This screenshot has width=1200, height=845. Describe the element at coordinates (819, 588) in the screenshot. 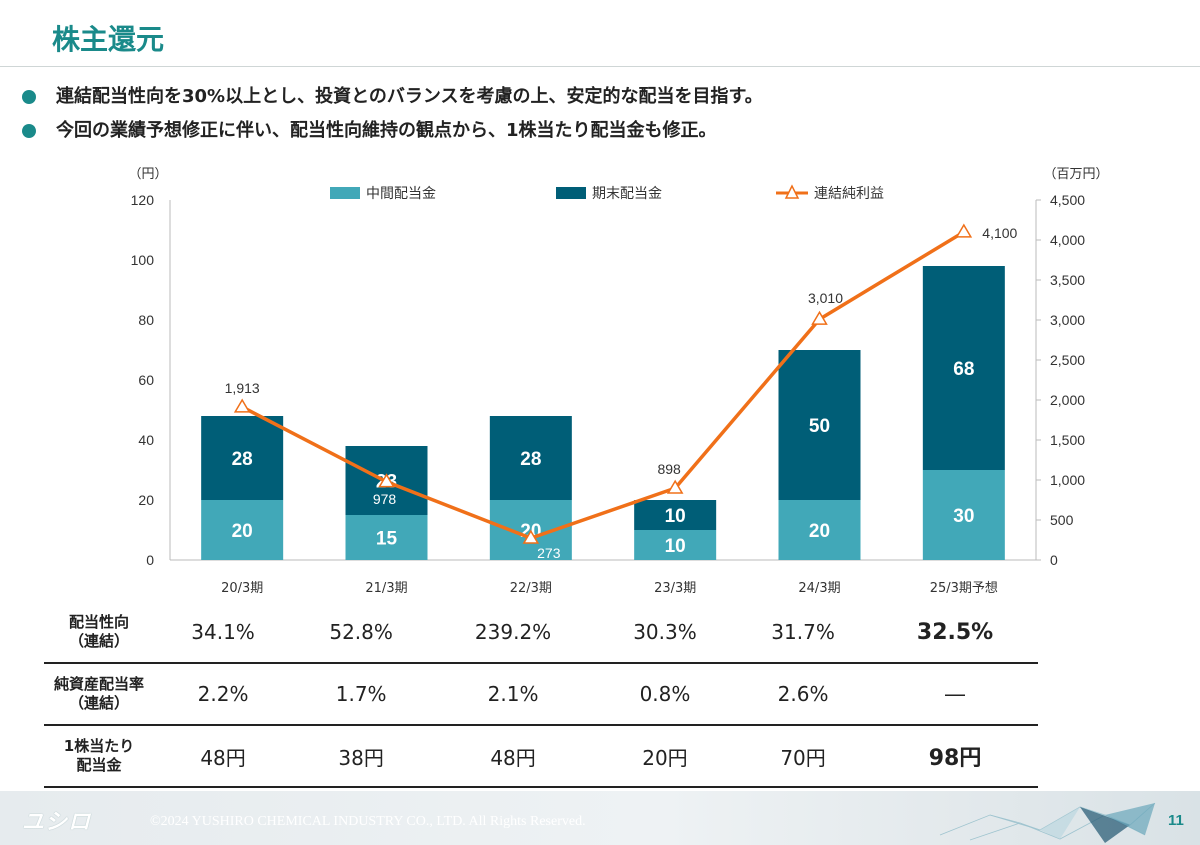

I see `x-axis-category-label: 24/3期` at that location.